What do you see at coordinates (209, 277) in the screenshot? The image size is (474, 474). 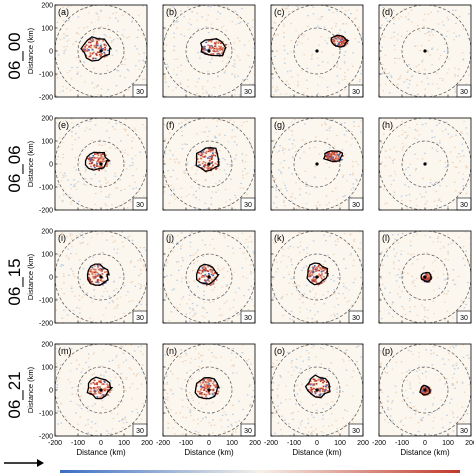 I see `storm-center` at bounding box center [209, 277].